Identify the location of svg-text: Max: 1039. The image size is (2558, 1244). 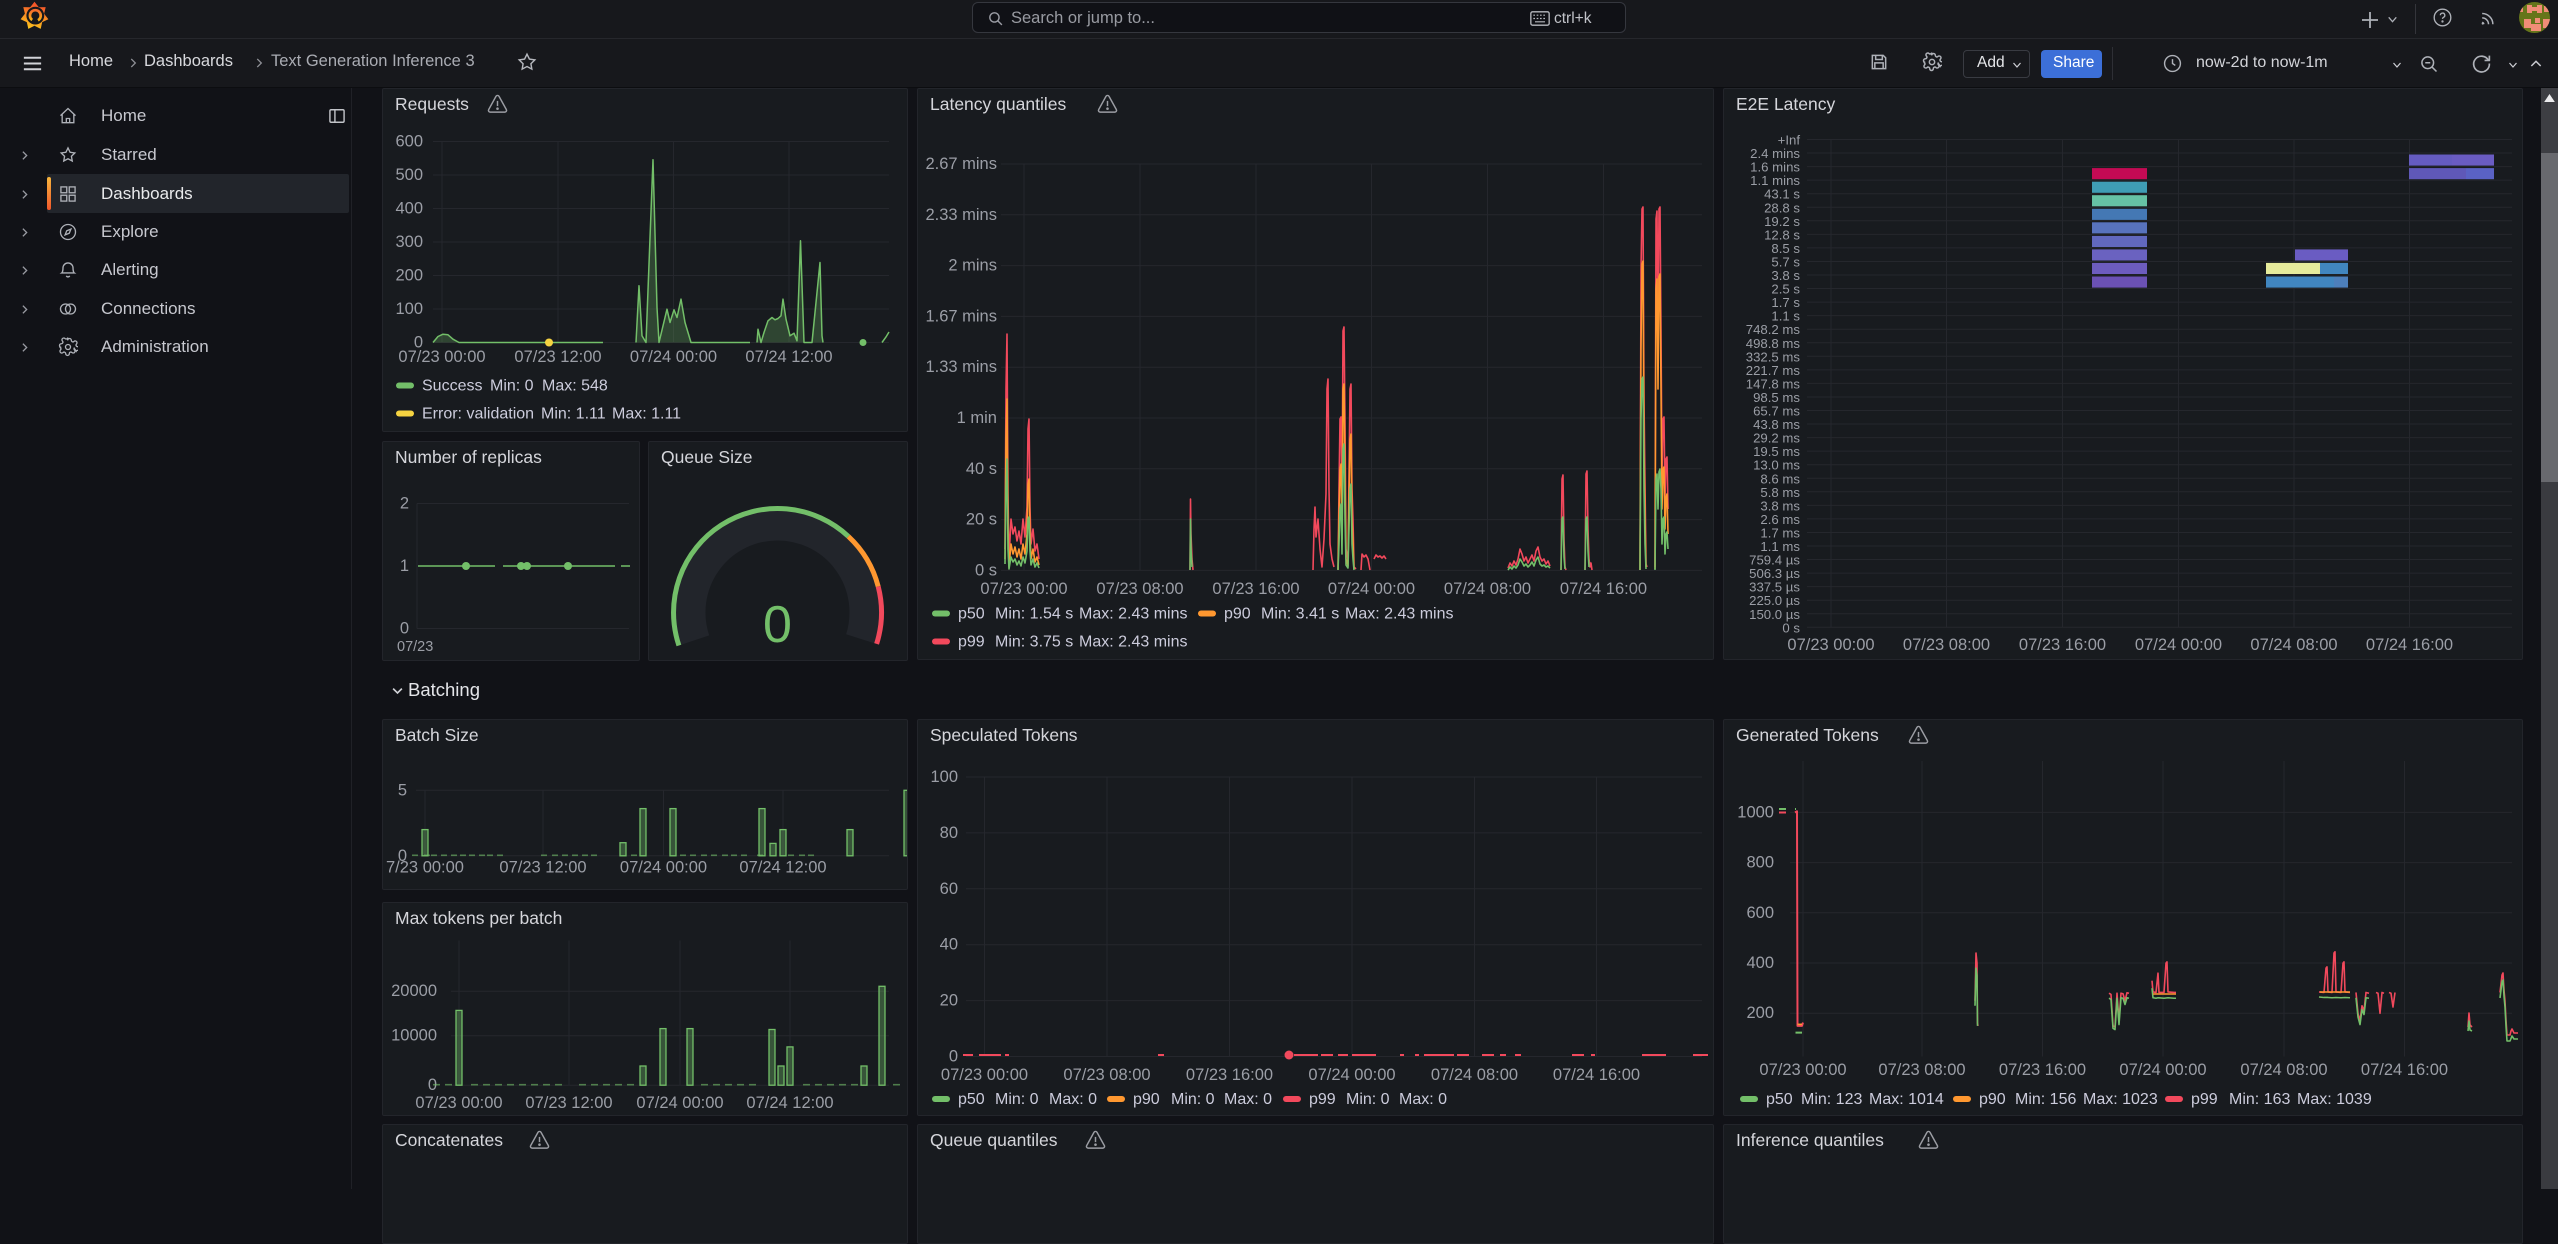
(2334, 1099).